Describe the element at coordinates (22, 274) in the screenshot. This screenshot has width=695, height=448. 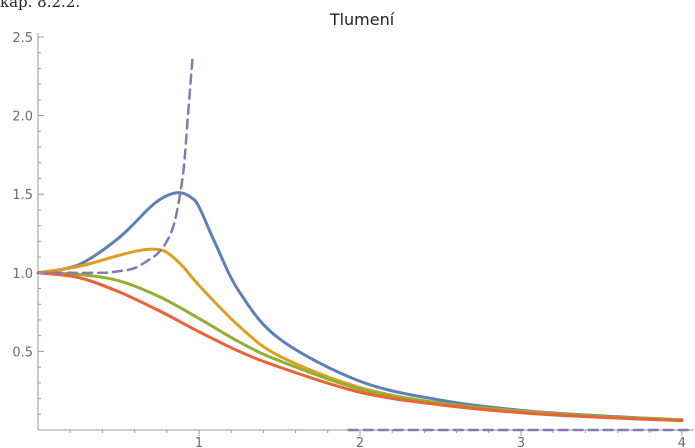
I see `y-tick-label: 1.0` at that location.